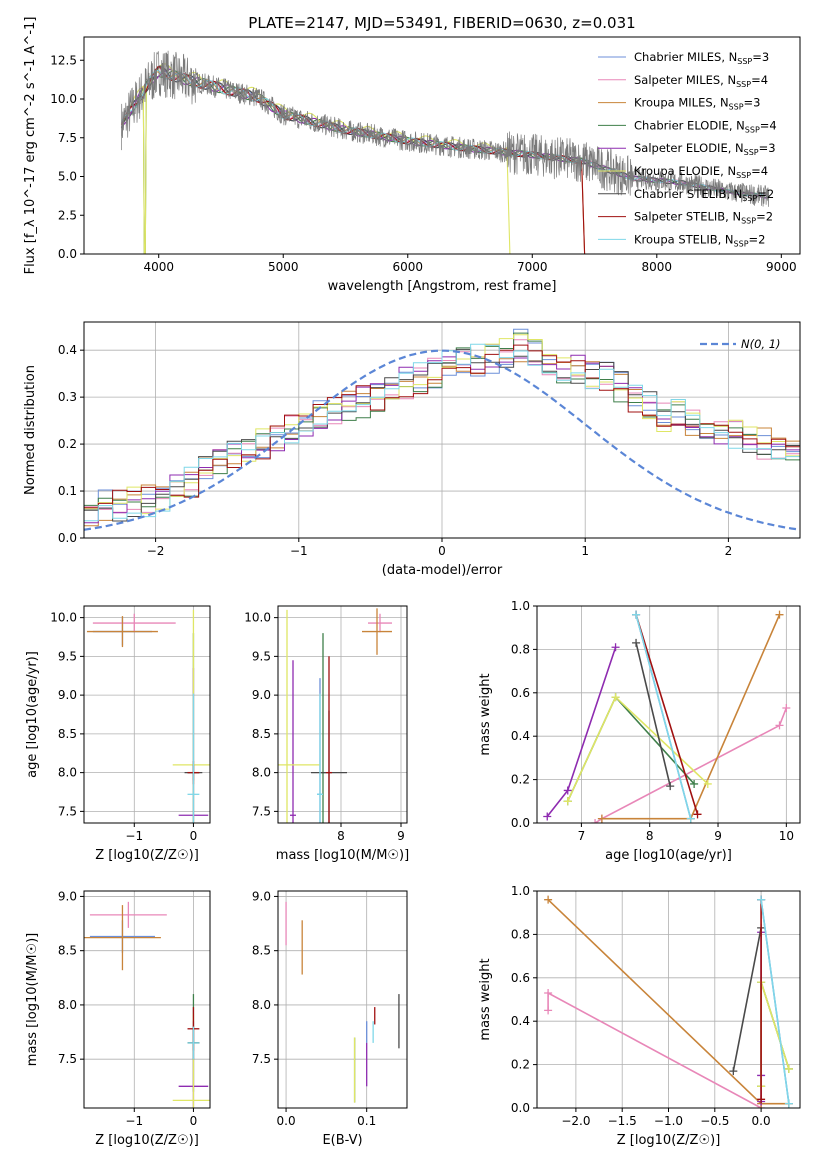  I want to click on y-tick-label: 1.0, so click(520, 891).